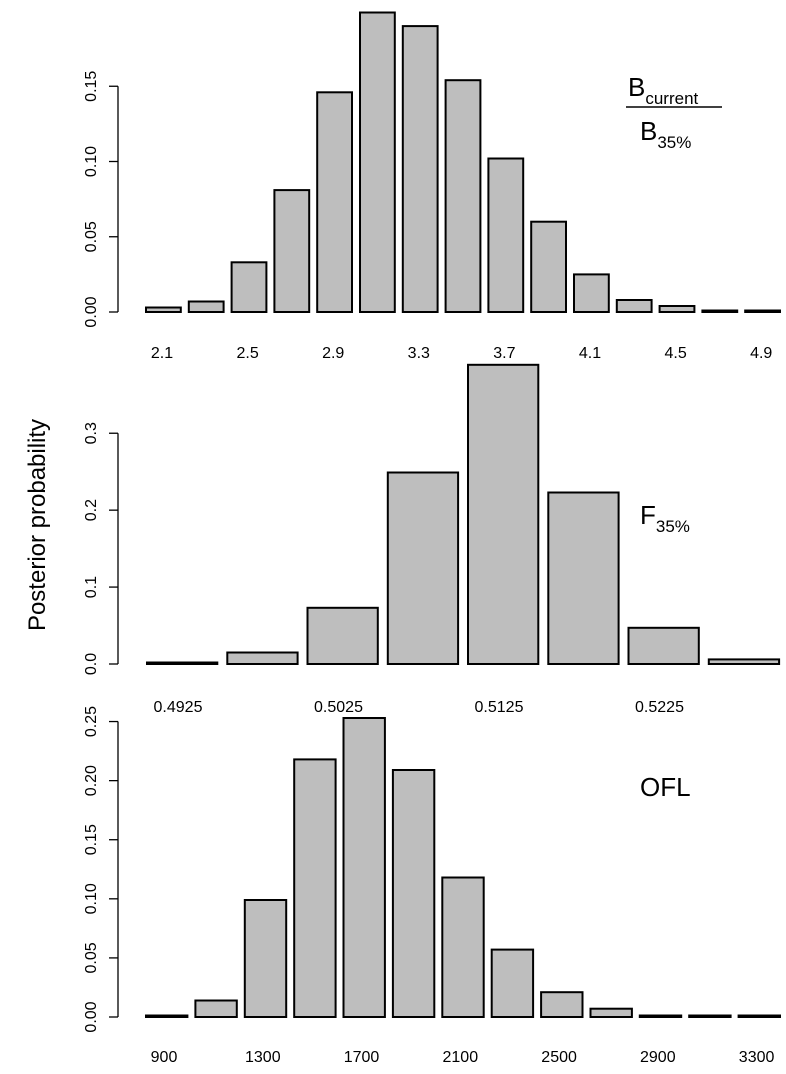  Describe the element at coordinates (335, 202) in the screenshot. I see `bar-2.9` at that location.